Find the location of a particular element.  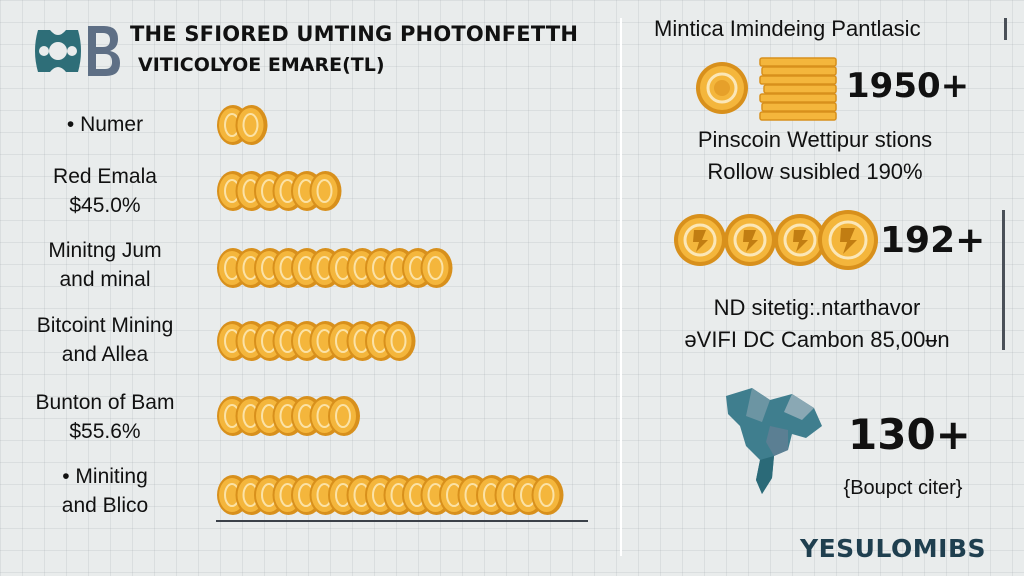

category-label-1: Red Emala $45.0% is located at coordinates (105, 191).